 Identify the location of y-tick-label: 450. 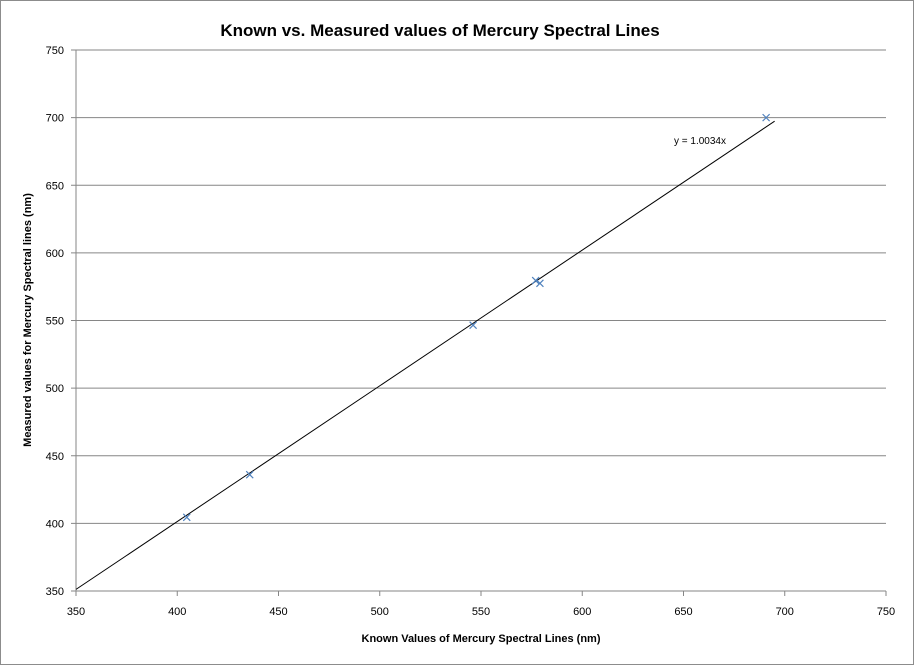
(55, 457).